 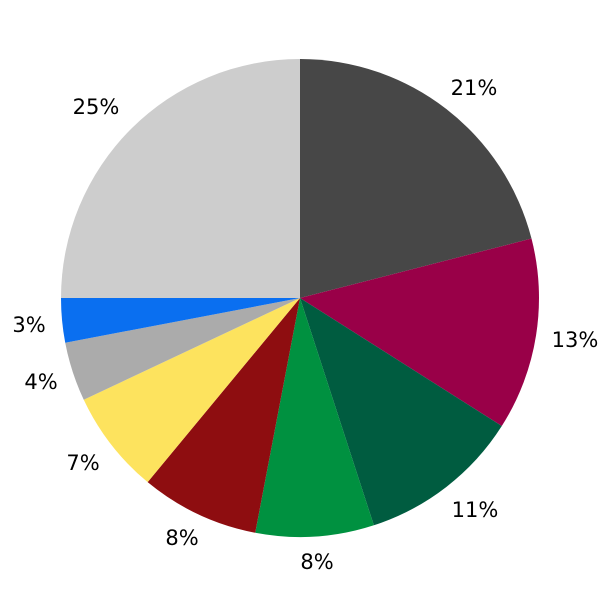 I want to click on pie-slice-4-8pct, so click(x=223, y=415).